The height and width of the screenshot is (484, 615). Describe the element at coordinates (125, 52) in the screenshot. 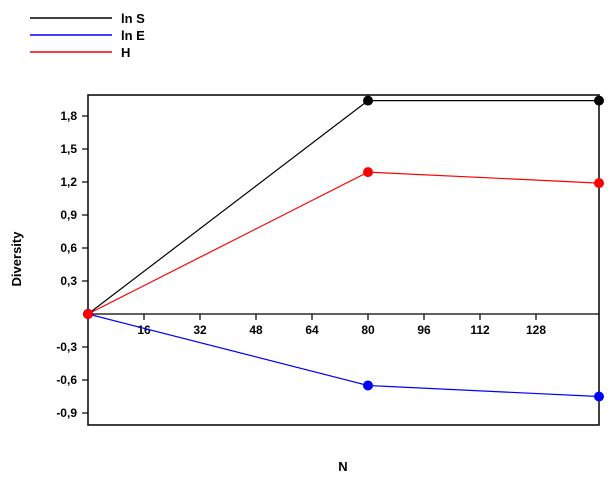

I see `legend-label-3: H` at that location.